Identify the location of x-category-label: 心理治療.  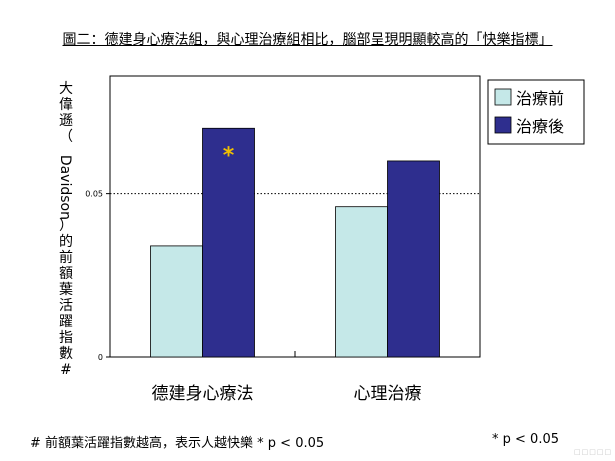
(388, 394).